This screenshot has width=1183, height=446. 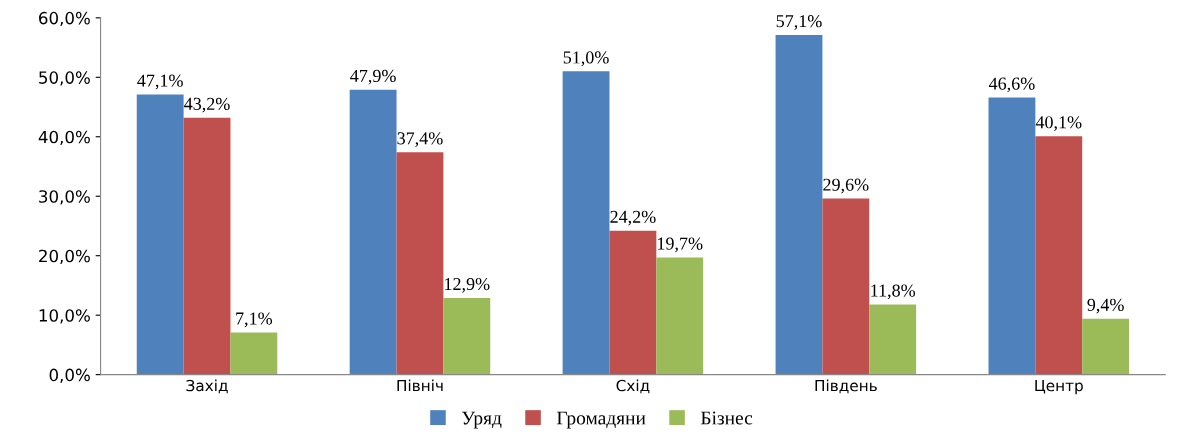 I want to click on x-tick-label: Центр, so click(x=1059, y=387).